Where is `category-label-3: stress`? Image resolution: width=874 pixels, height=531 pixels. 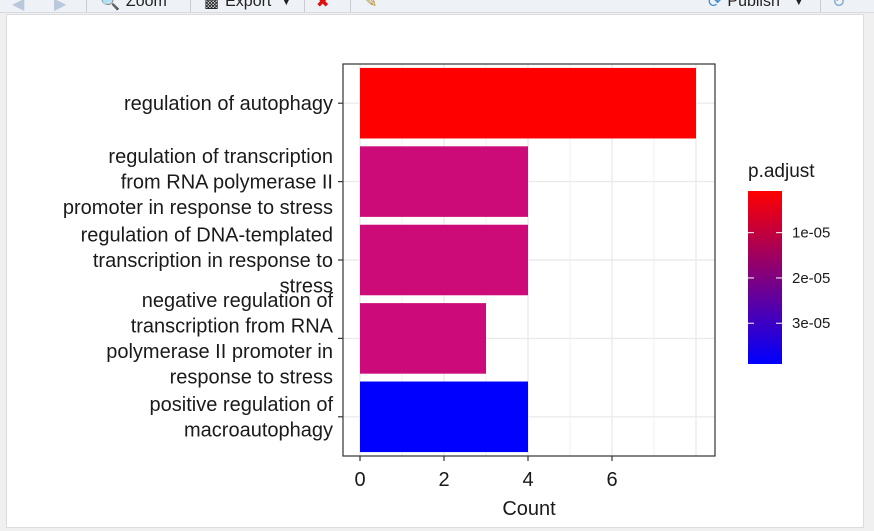 category-label-3: stress is located at coordinates (306, 287).